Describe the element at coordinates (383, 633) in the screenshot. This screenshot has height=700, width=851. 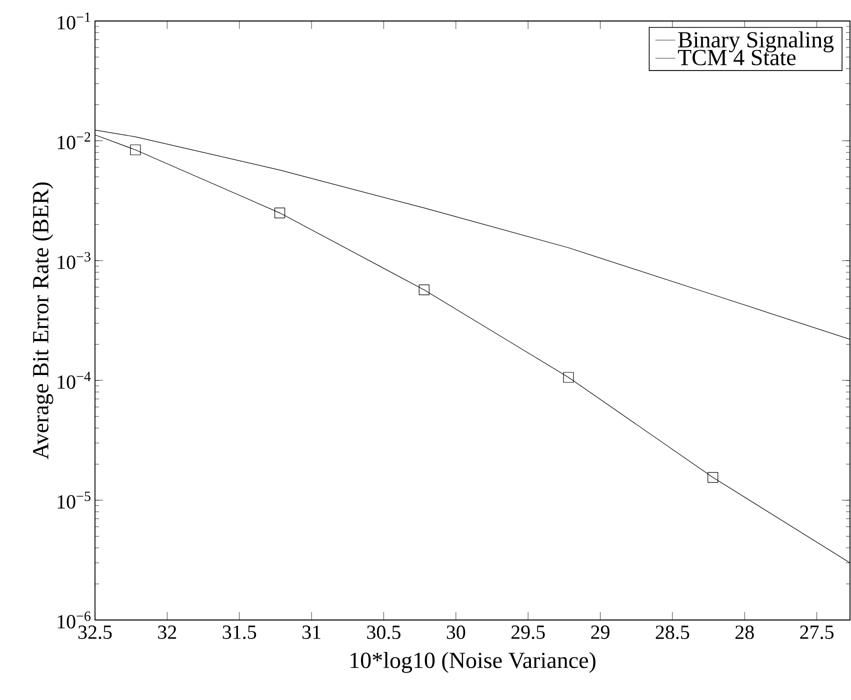
I see `x-tick-label: 30.5` at that location.